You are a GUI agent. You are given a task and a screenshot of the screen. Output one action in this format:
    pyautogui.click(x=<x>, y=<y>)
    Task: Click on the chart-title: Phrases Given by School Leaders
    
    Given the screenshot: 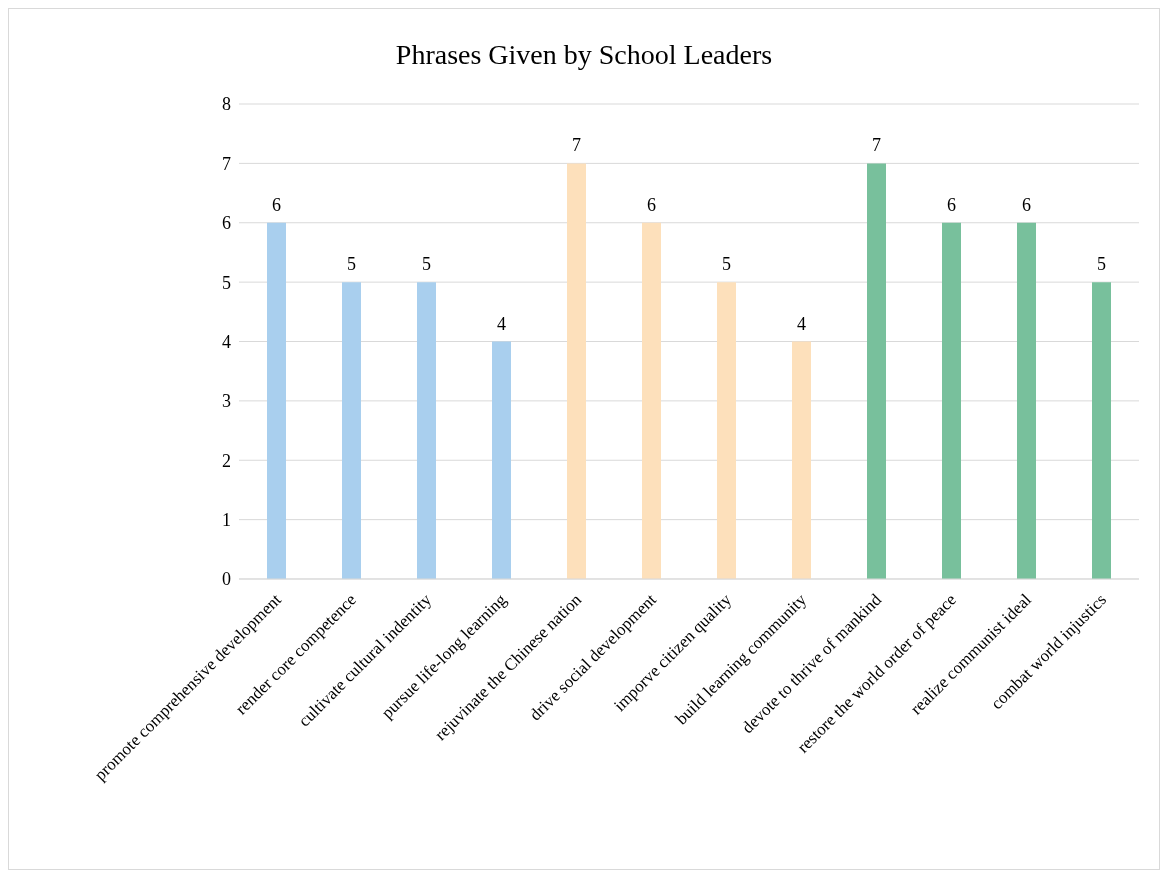 What is the action you would take?
    pyautogui.click(x=584, y=55)
    